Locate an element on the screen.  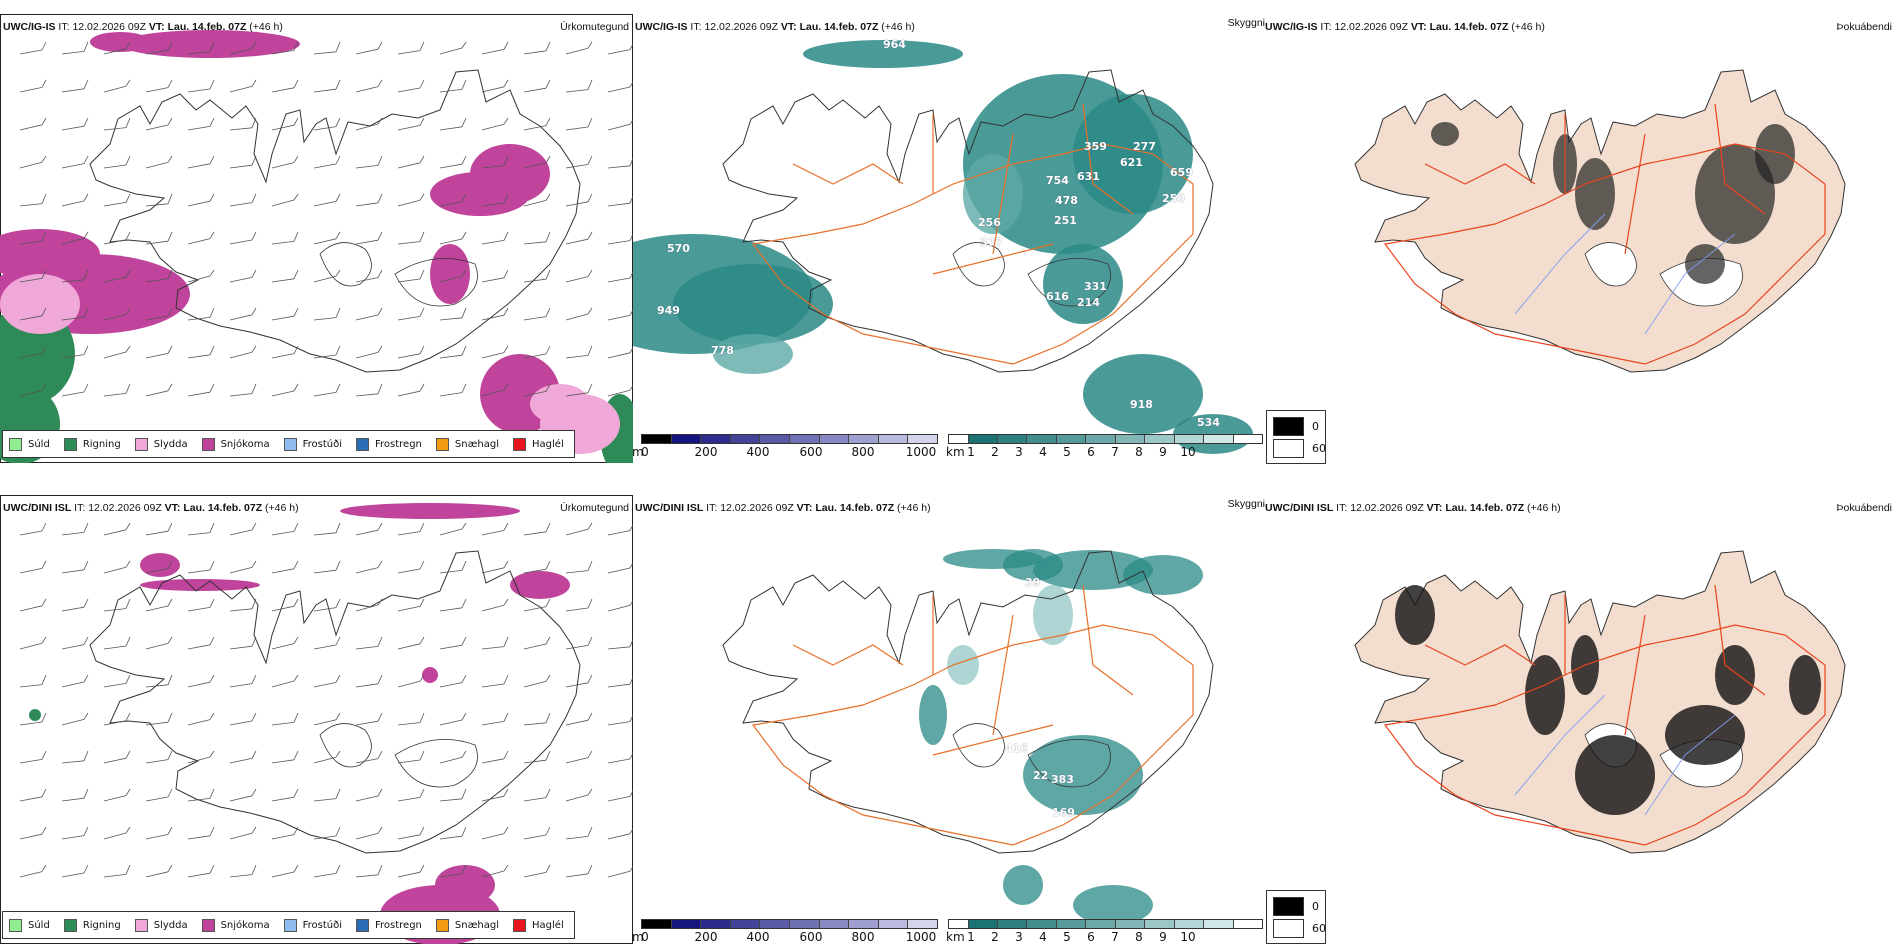
legend-item-snjokoma: Snjókoma is located at coordinates (235, 444).